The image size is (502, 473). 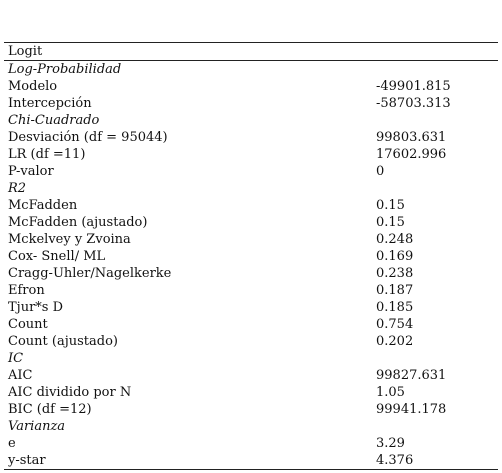 I want to click on section-header-row: Log-Probabilidad, so click(x=251, y=69).